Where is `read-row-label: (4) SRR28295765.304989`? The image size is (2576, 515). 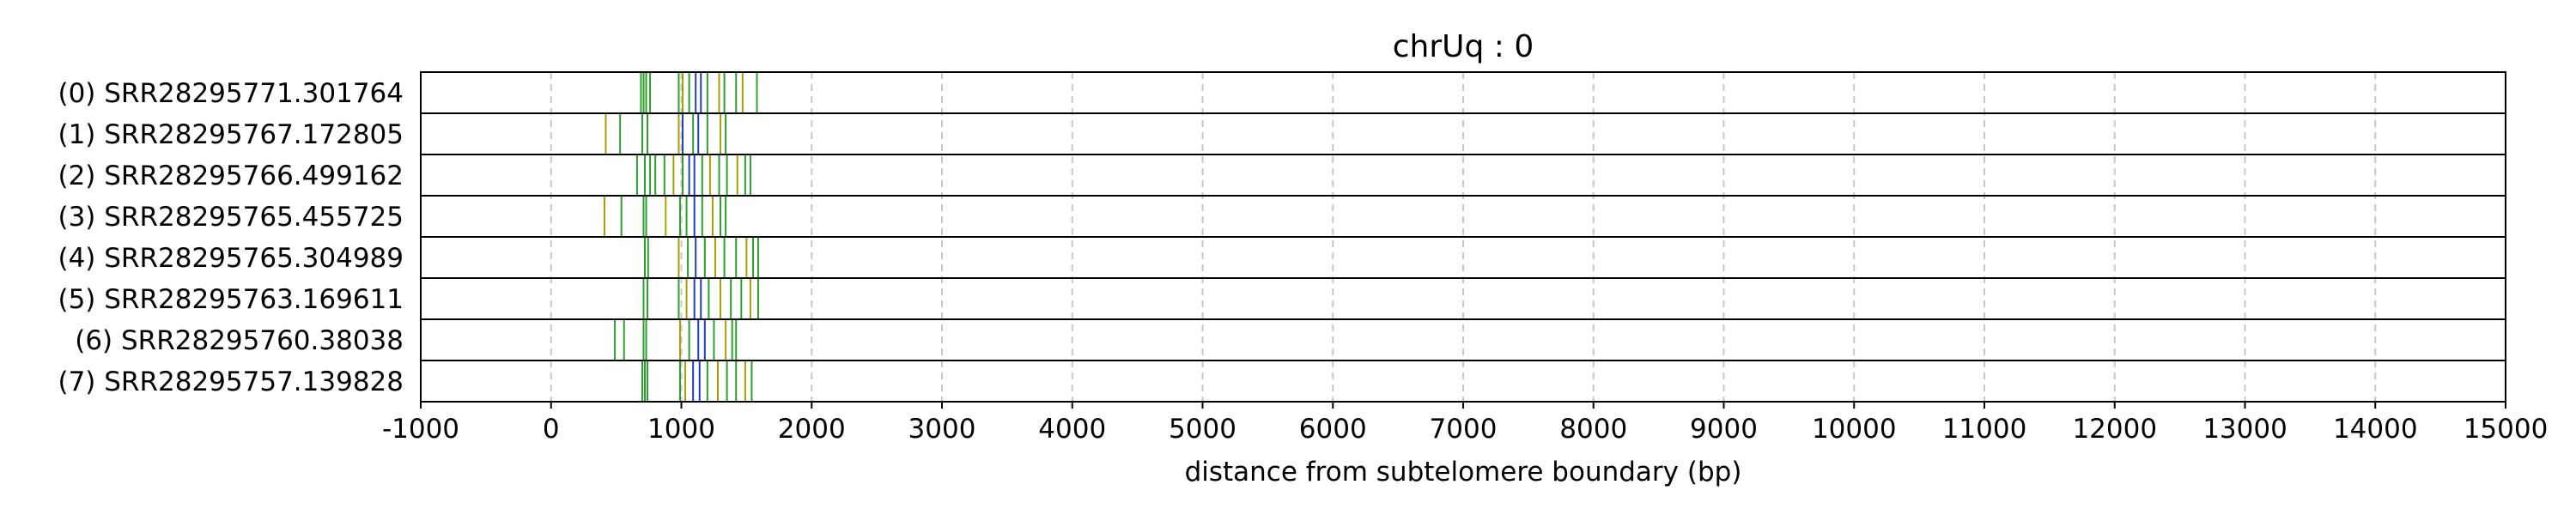 read-row-label: (4) SRR28295765.304989 is located at coordinates (231, 258).